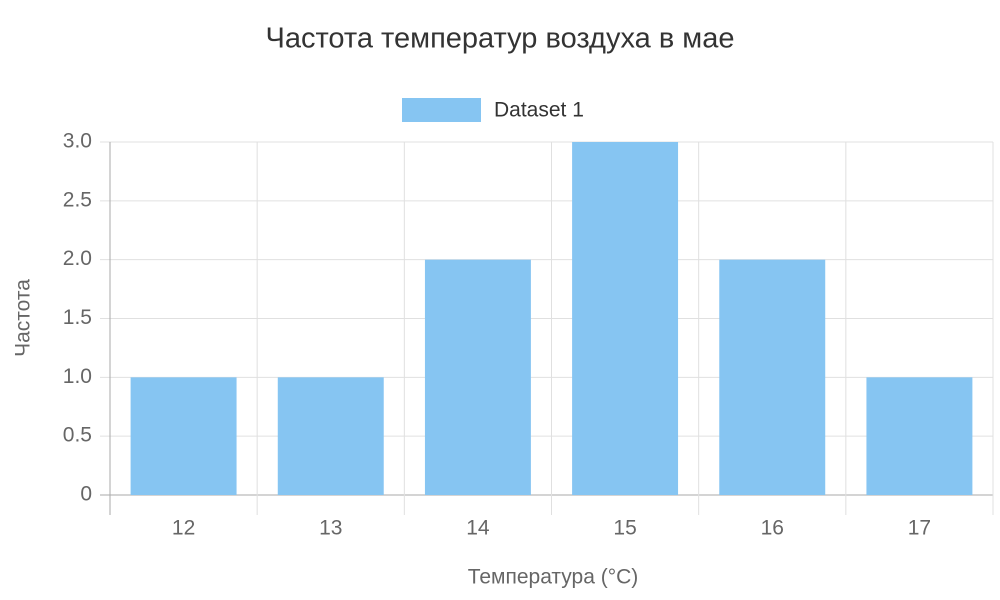  Describe the element at coordinates (919, 528) in the screenshot. I see `x-tick-label: 17` at that location.